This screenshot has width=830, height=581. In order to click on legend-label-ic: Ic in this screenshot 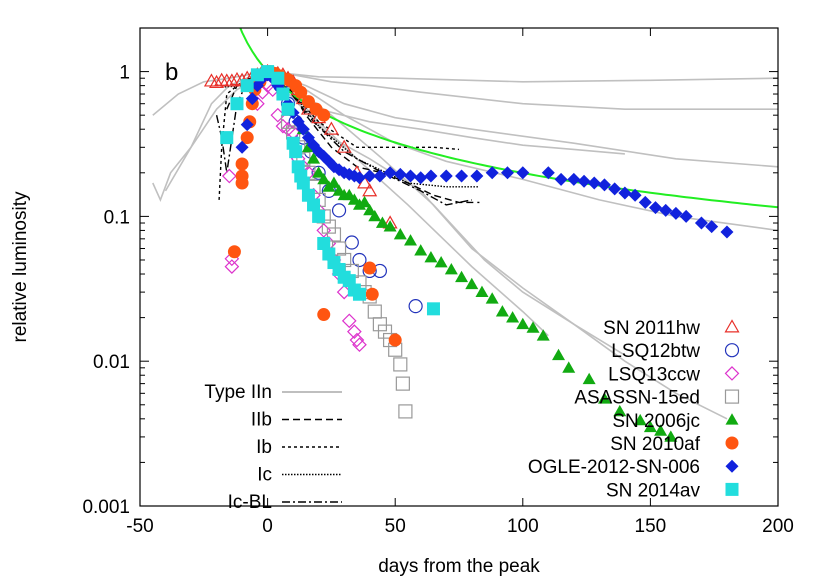, I will do `click(264, 475)`.